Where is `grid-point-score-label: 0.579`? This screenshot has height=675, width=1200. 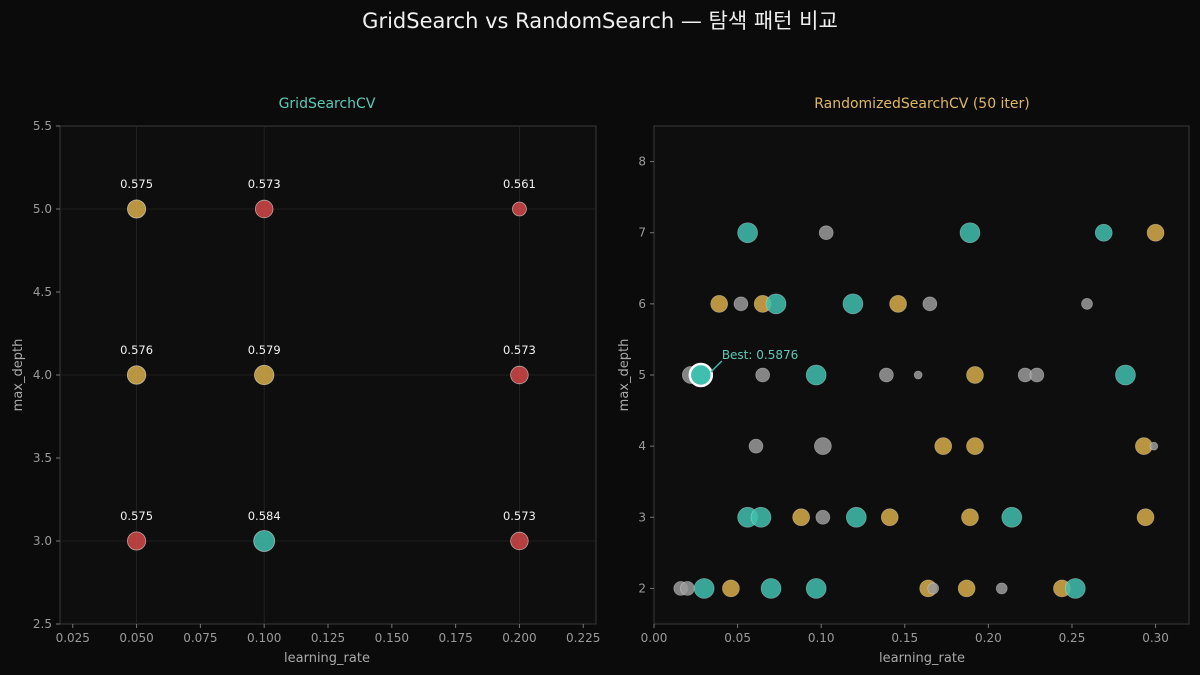
grid-point-score-label: 0.579 is located at coordinates (264, 350).